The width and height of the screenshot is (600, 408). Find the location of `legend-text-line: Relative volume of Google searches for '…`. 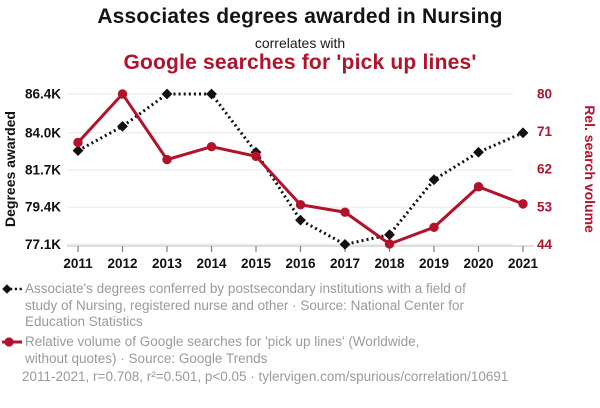

legend-text-line: Relative volume of Google searches for '… is located at coordinates (222, 341).